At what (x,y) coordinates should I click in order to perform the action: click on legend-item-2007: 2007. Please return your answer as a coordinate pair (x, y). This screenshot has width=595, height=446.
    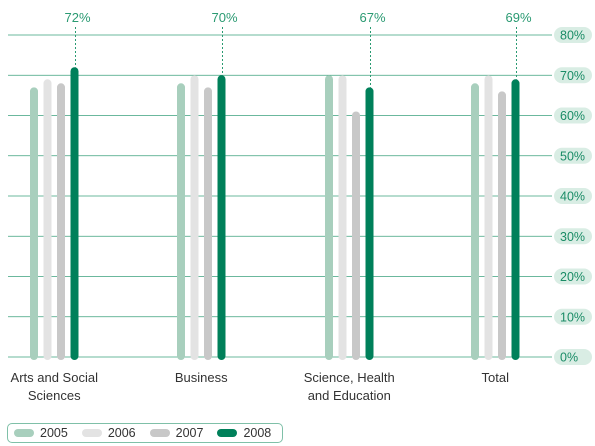
    Looking at the image, I should click on (176, 433).